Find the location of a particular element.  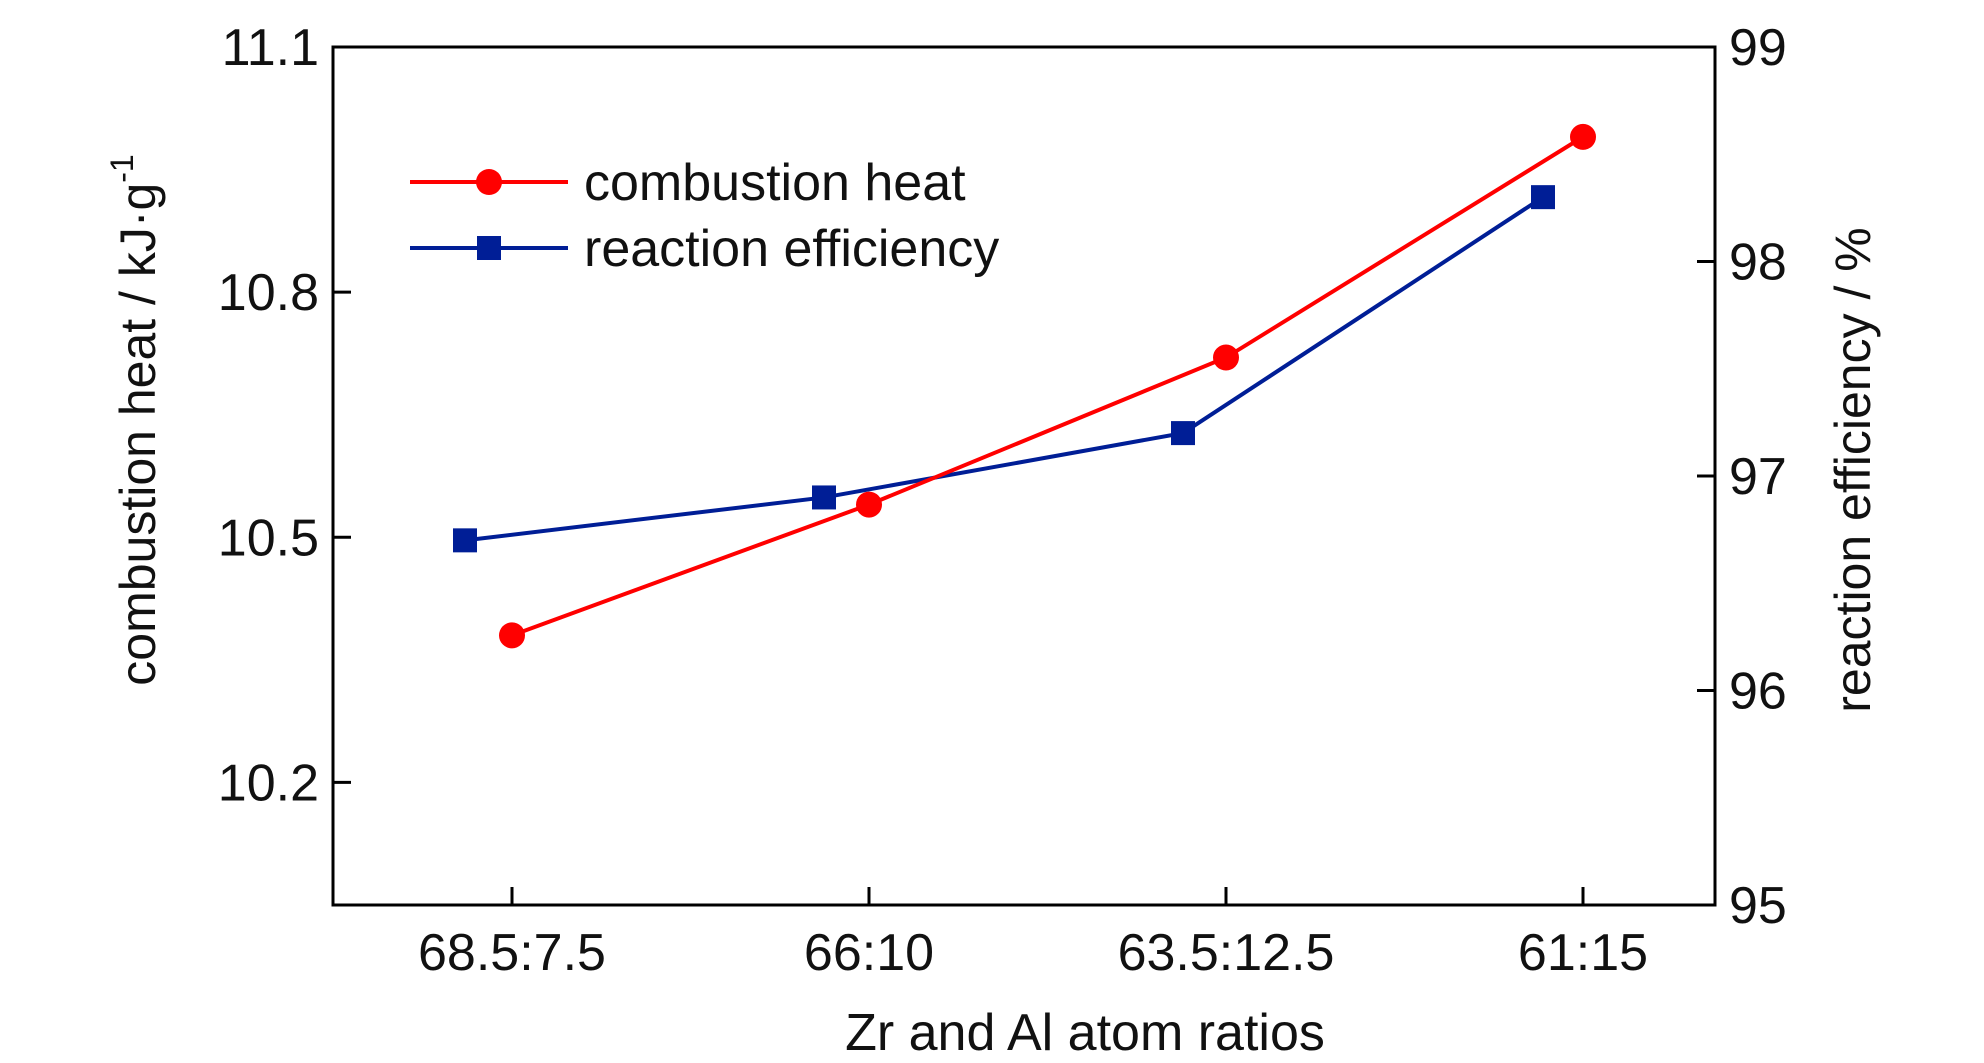

left-tick-label: 11.1 is located at coordinates (270, 48).